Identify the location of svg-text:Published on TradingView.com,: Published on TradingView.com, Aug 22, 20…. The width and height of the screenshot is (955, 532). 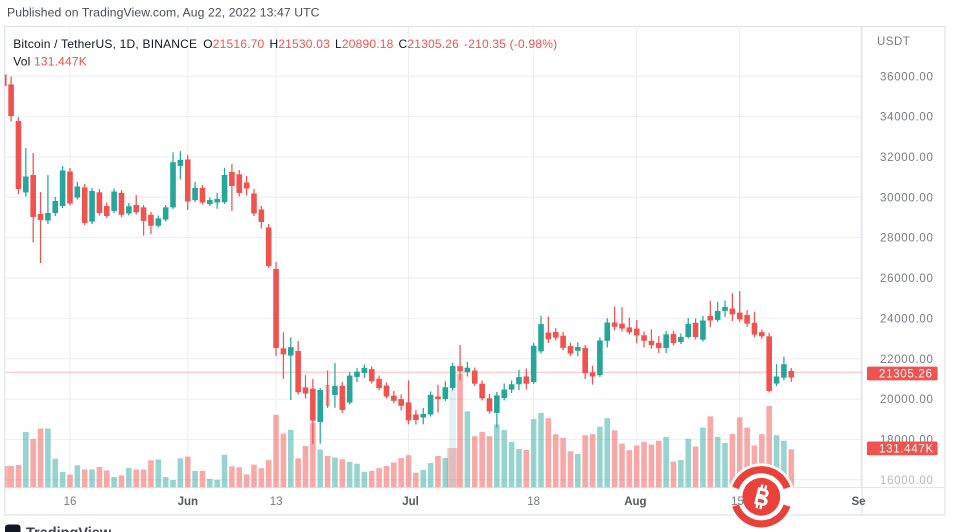
(163, 13).